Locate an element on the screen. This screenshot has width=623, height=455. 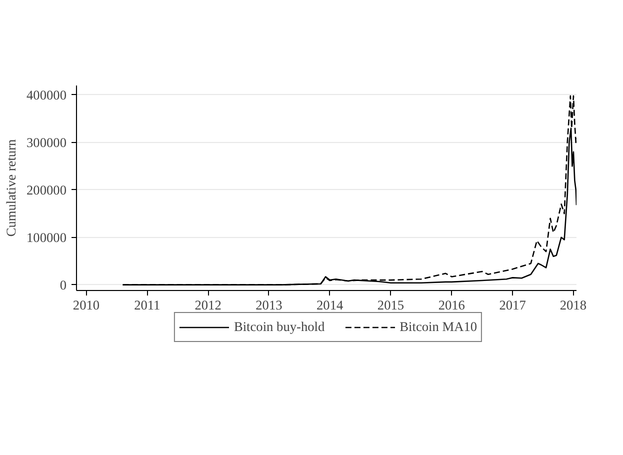
x-tick-label: 2018 is located at coordinates (573, 305).